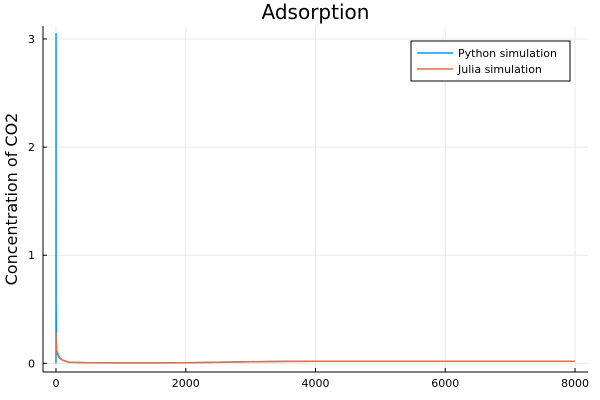  I want to click on y-axis-ticks: 0 1 2 3, so click(37, 201).